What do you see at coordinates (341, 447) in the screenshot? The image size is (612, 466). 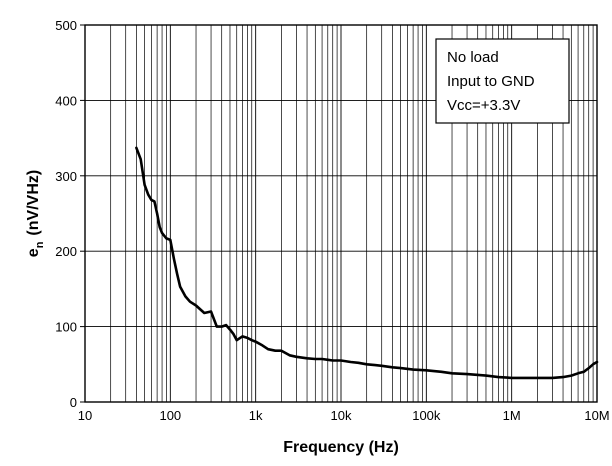 I see `x-axis-title: Frequency (Hz)` at bounding box center [341, 447].